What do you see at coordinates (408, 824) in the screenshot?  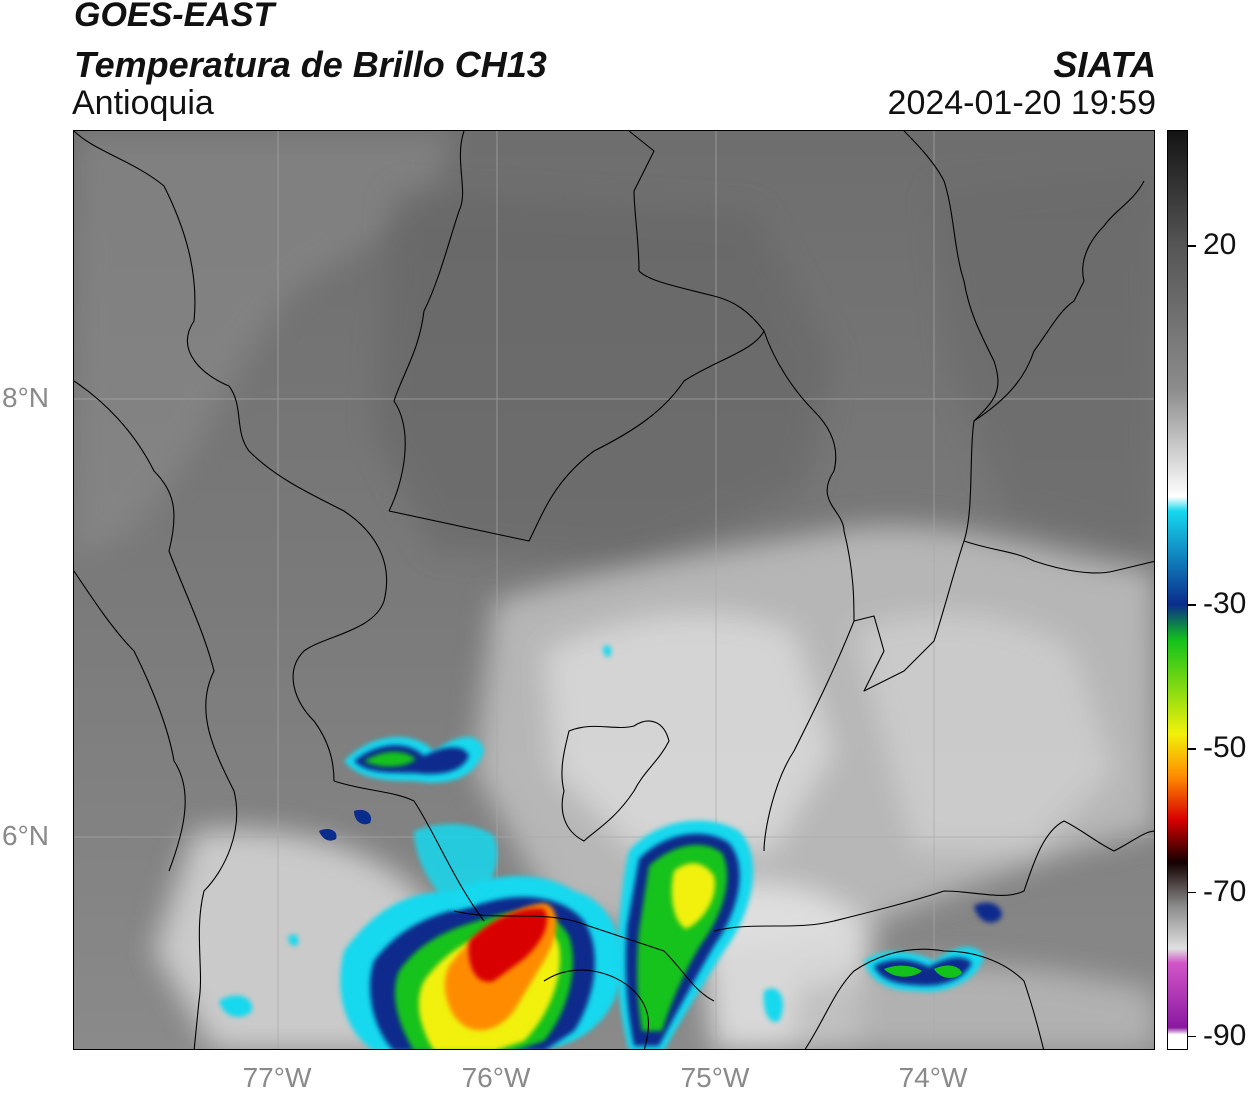 I see `convective-cell-north-west` at bounding box center [408, 824].